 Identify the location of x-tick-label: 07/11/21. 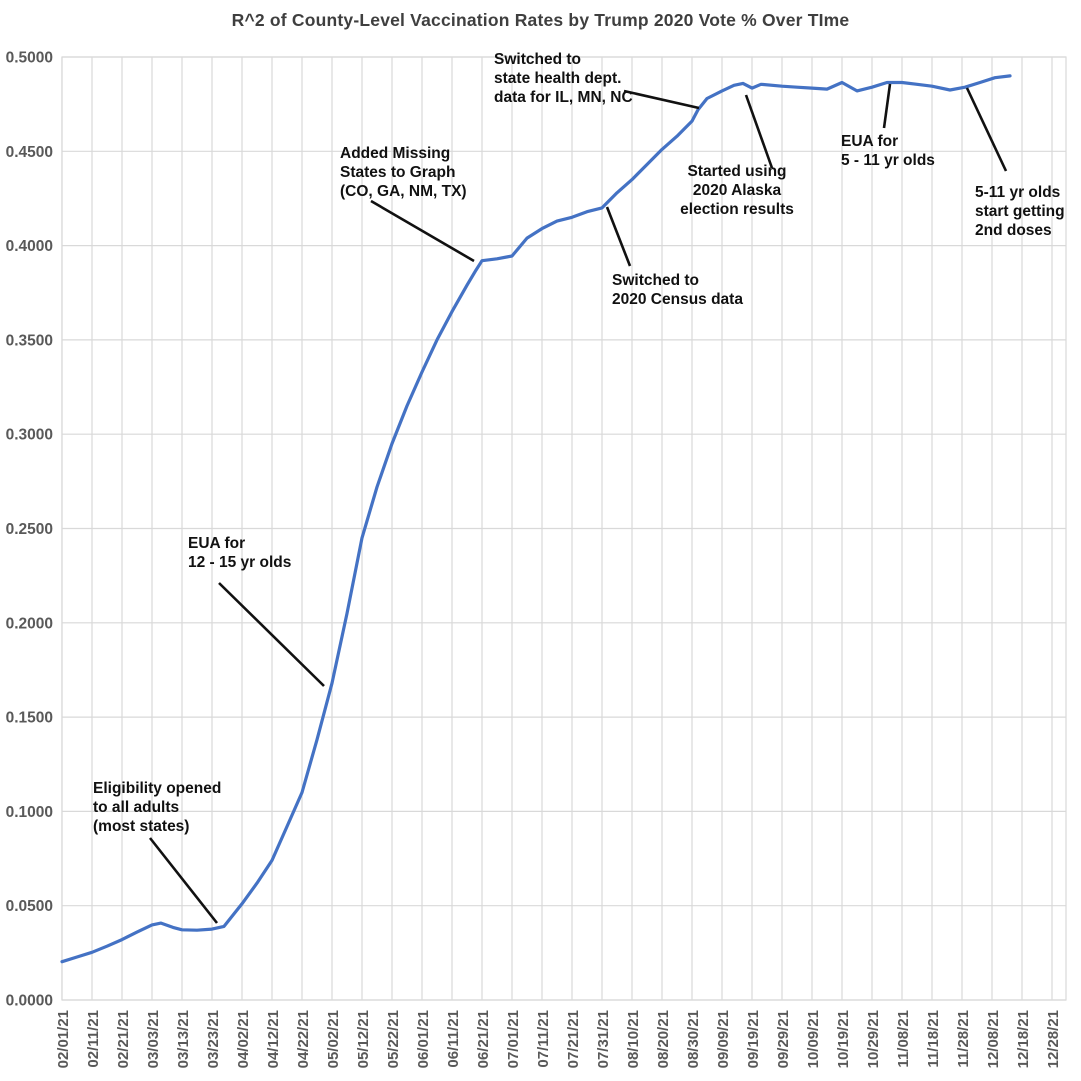
(543, 1039).